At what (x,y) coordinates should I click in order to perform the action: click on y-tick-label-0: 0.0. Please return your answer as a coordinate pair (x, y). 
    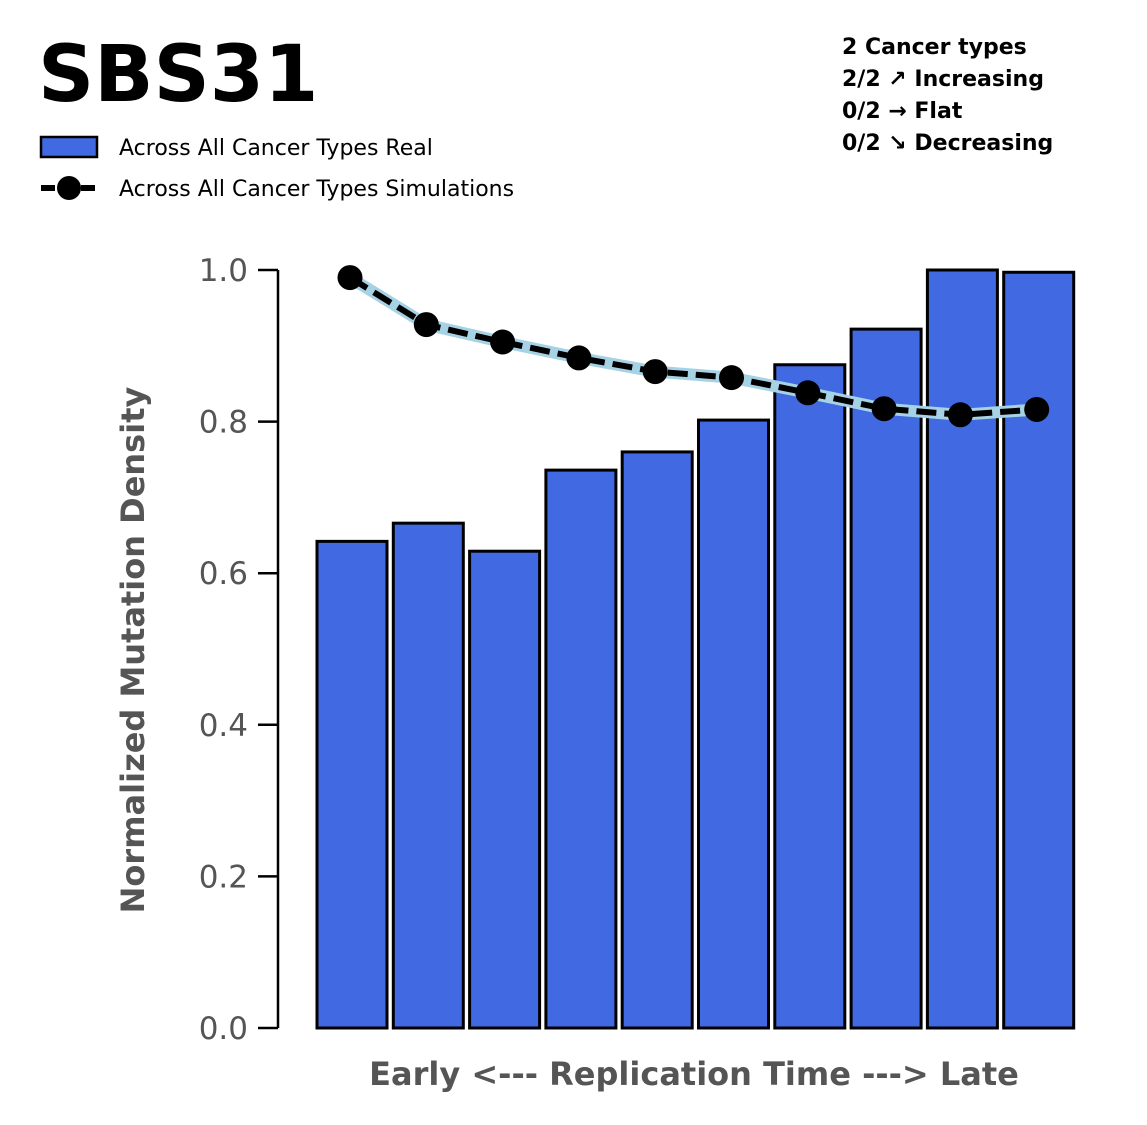
    Looking at the image, I should click on (223, 1029).